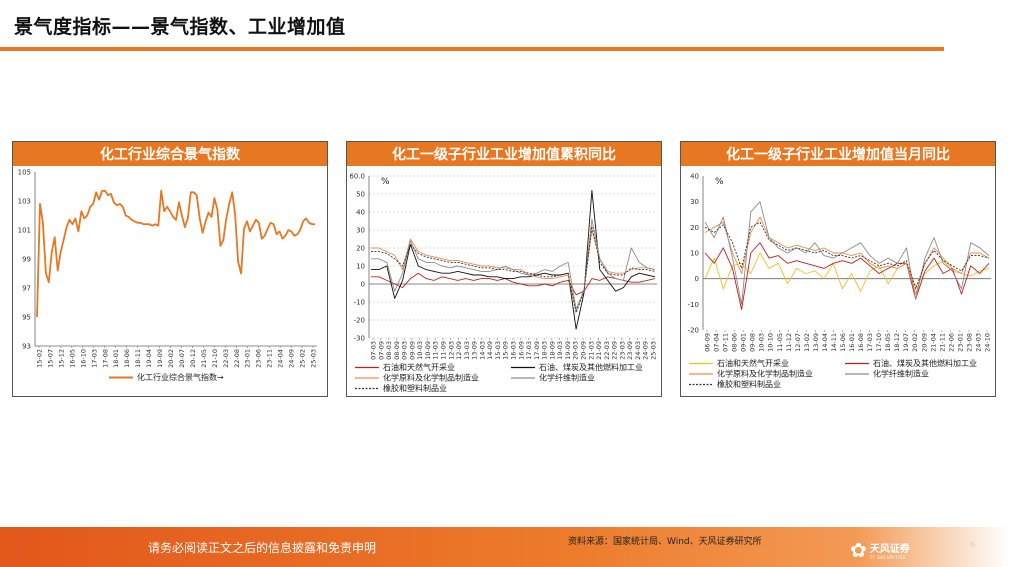  I want to click on company-logo: ✿ 天风证券 TF SECURITIES, so click(890, 550).